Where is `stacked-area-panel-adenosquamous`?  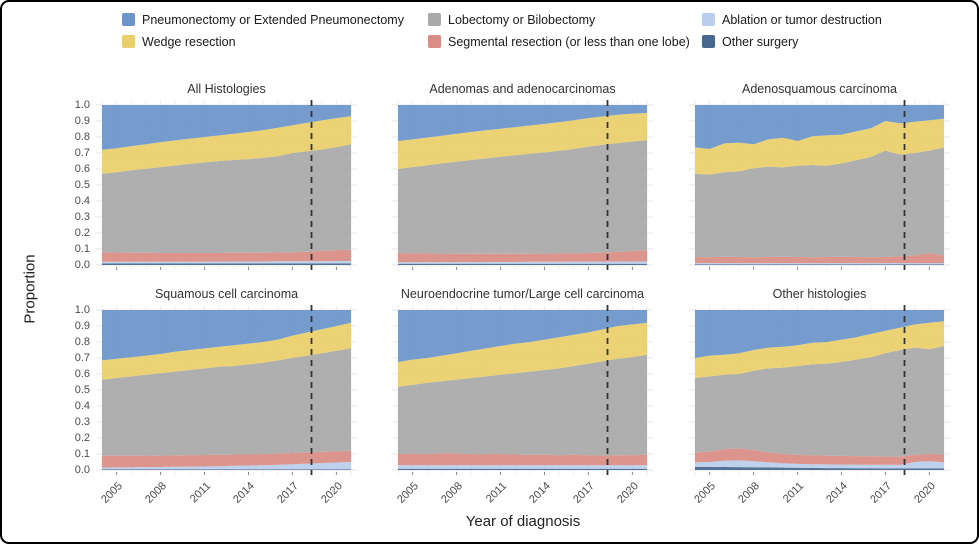
stacked-area-panel-adenosquamous is located at coordinates (819, 185).